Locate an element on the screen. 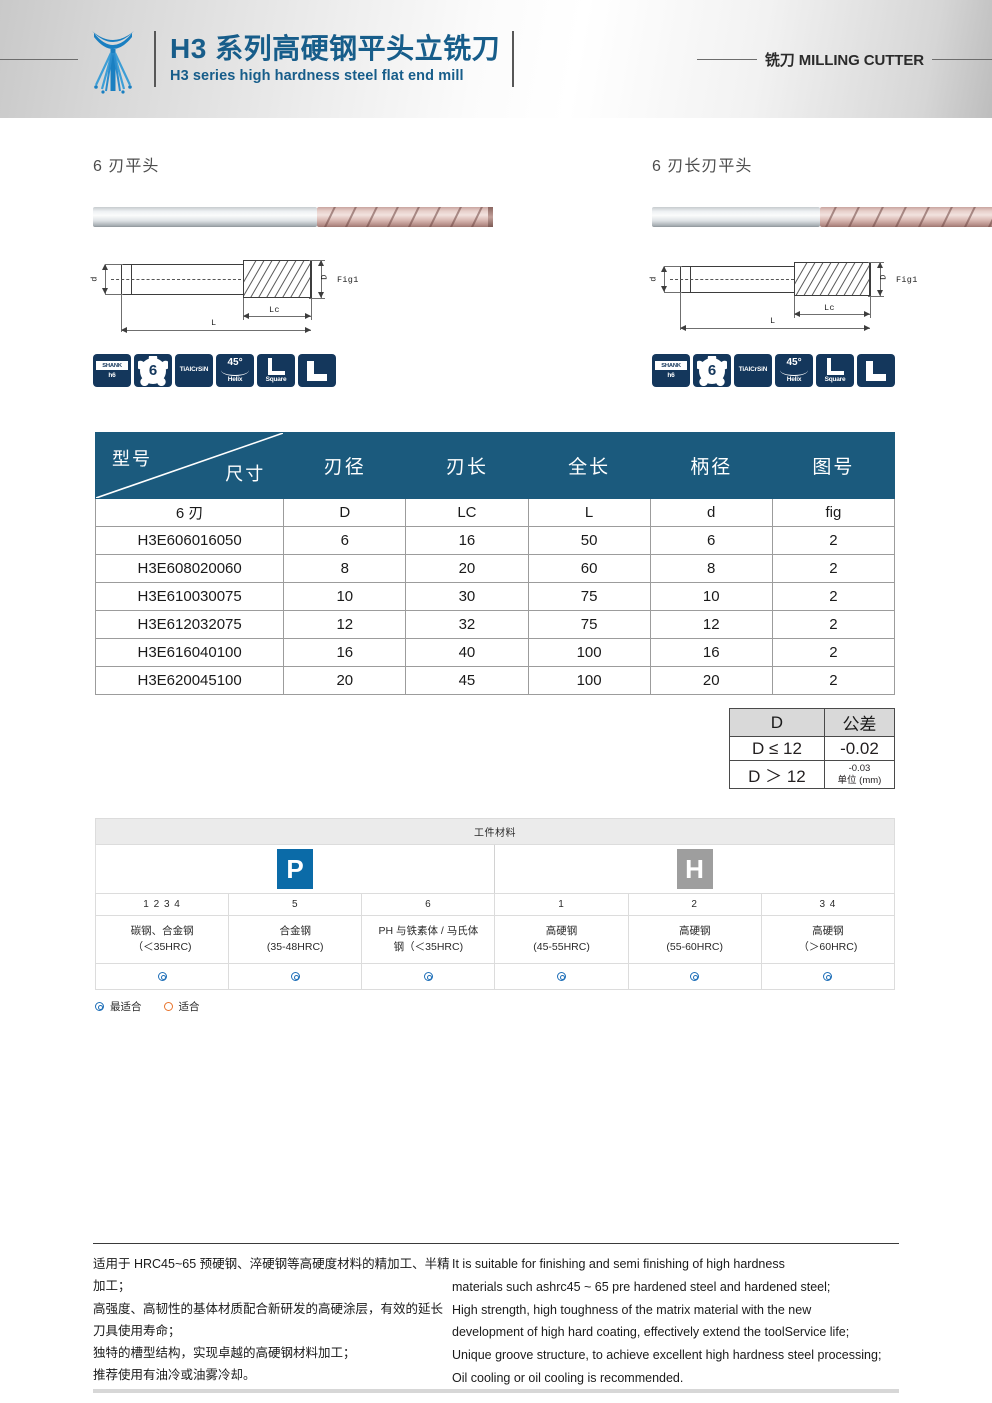 This screenshot has height=1403, width=992. header-rule-left is located at coordinates (39, 59).